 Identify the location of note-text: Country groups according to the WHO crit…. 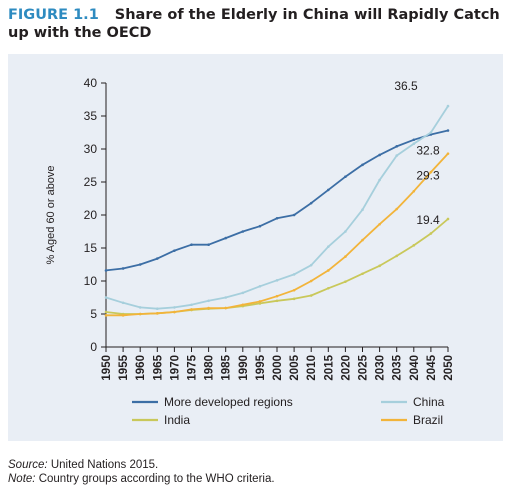
(156, 479).